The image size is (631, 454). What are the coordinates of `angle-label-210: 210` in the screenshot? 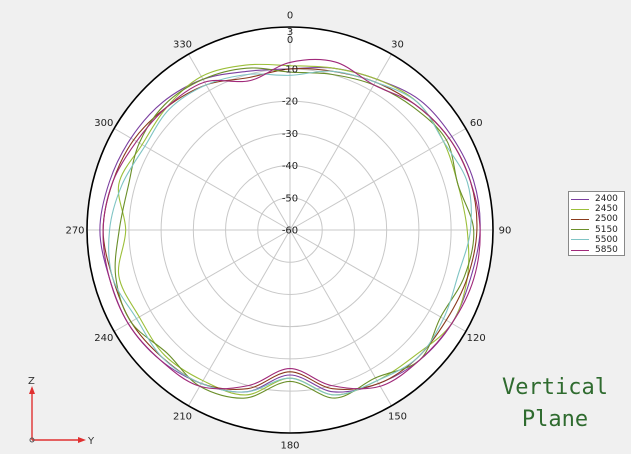 It's located at (182, 417).